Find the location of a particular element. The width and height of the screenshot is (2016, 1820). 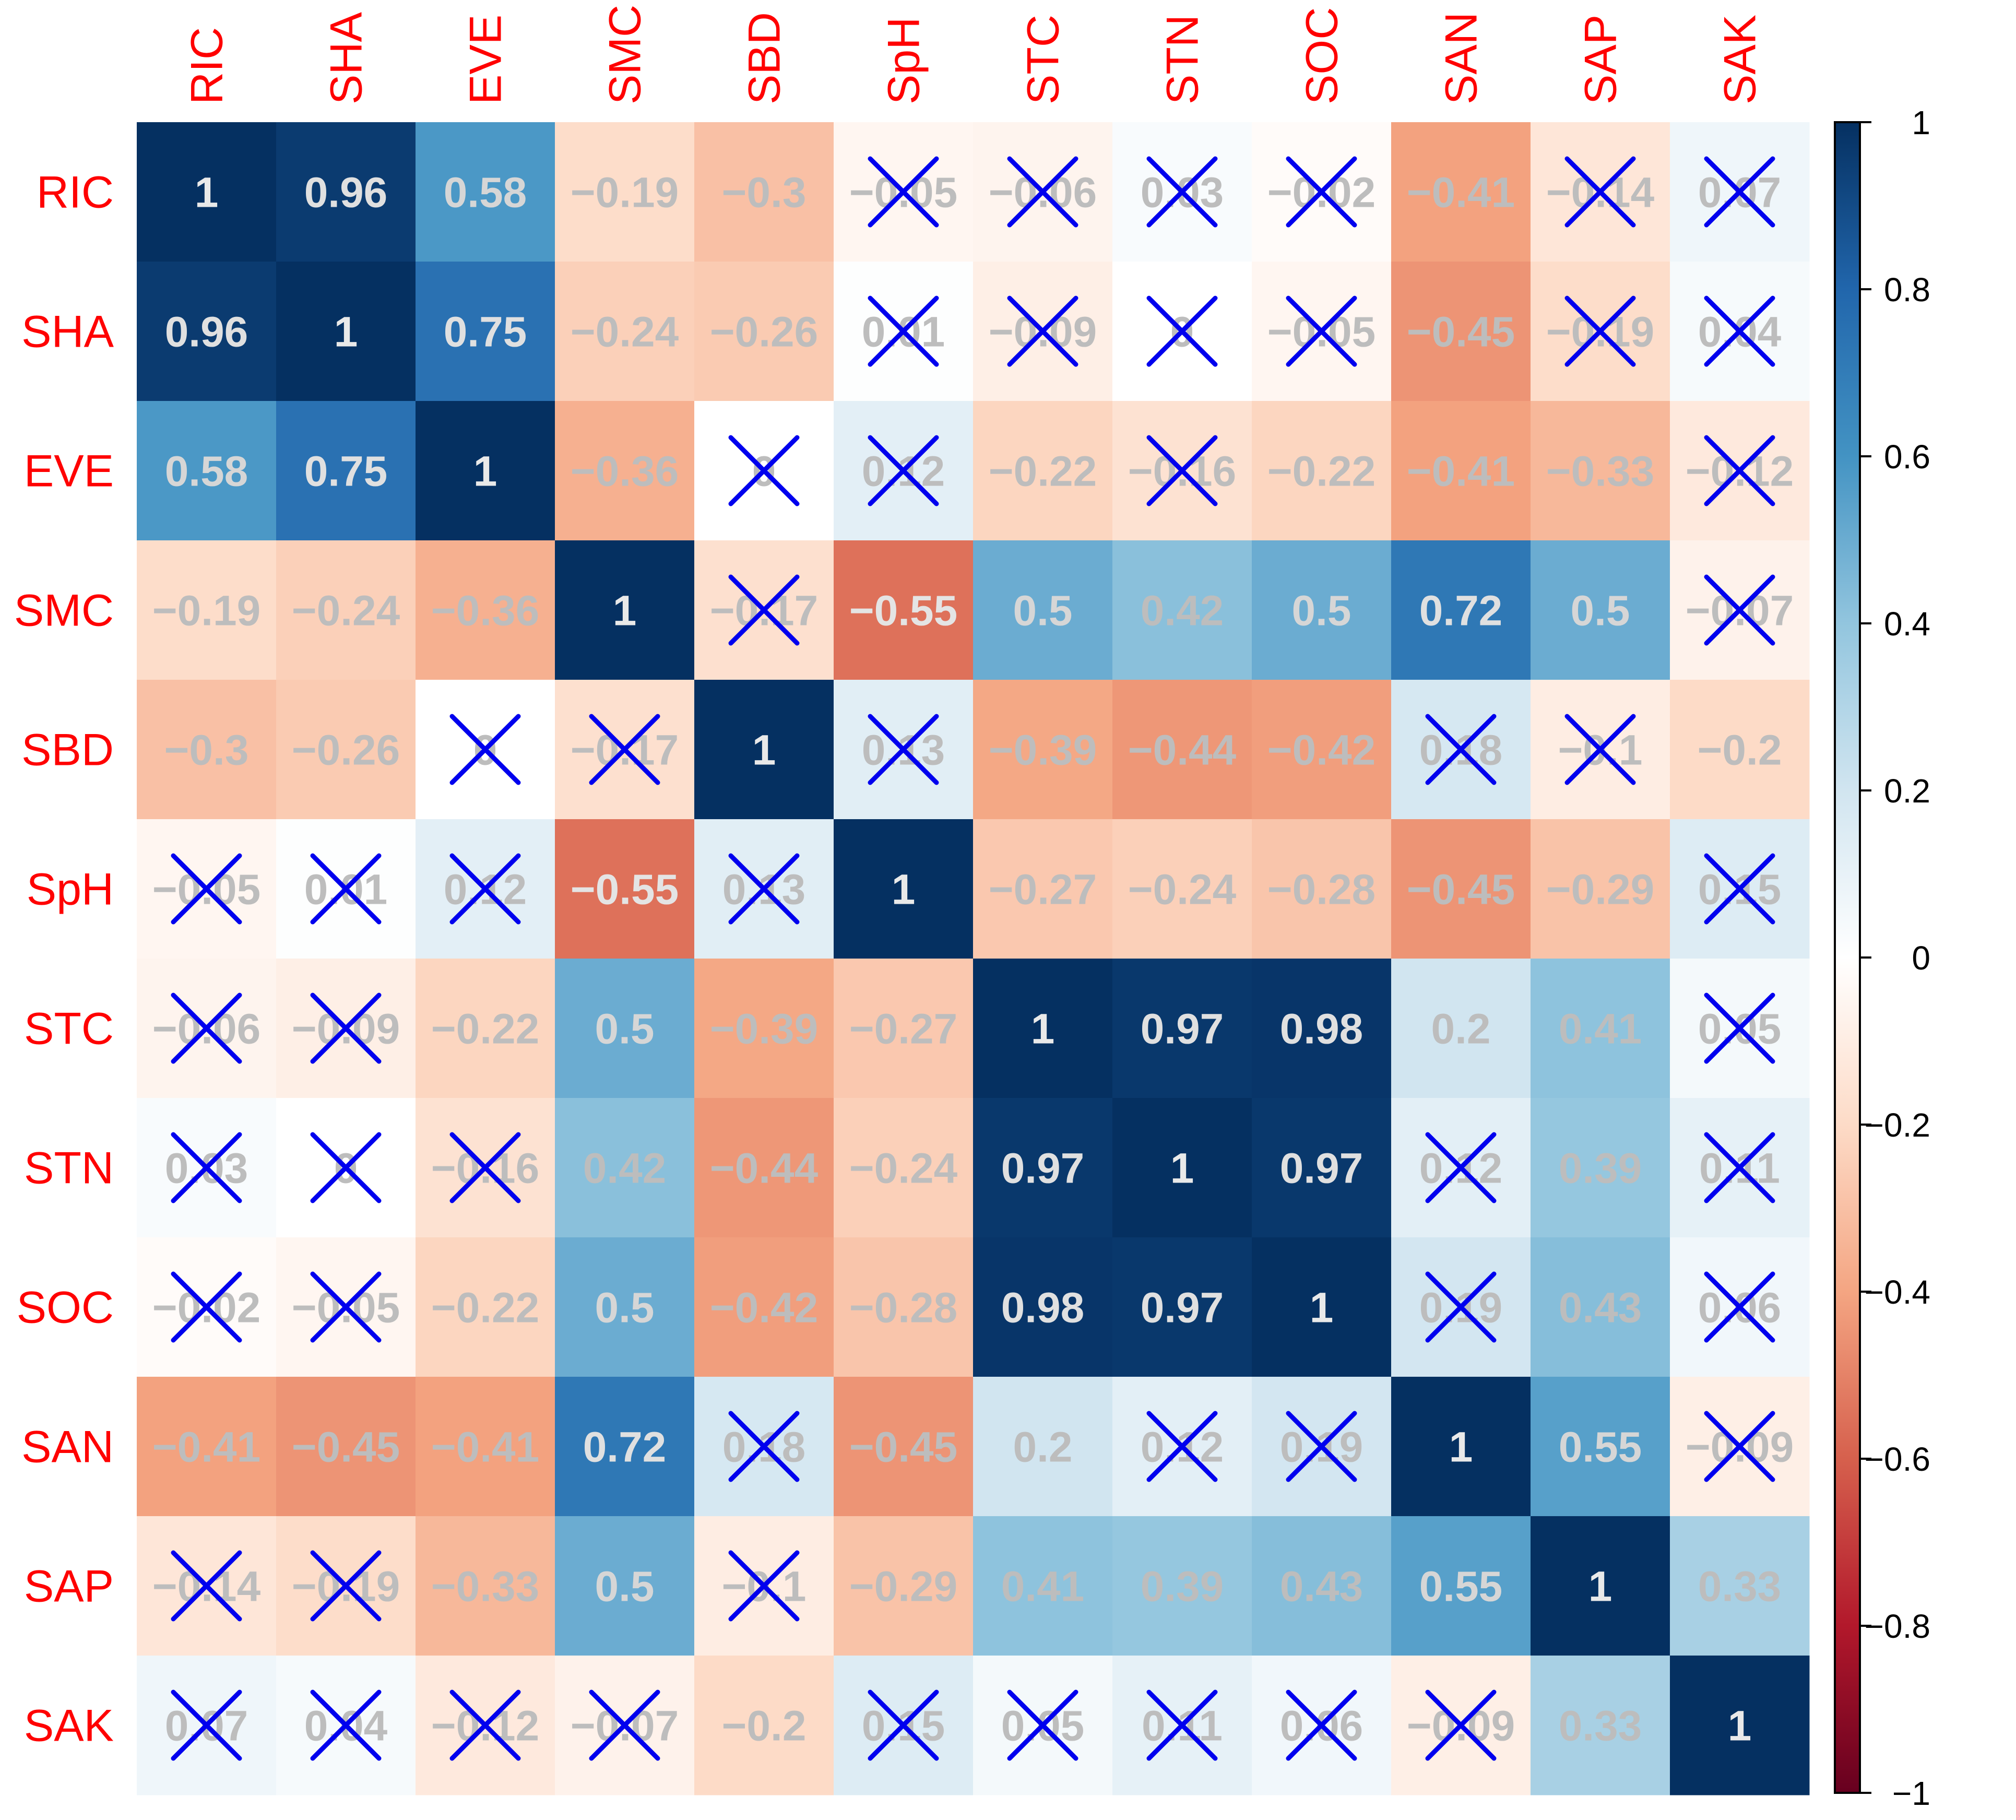

cell-value-label: 0.42 is located at coordinates (625, 1168).